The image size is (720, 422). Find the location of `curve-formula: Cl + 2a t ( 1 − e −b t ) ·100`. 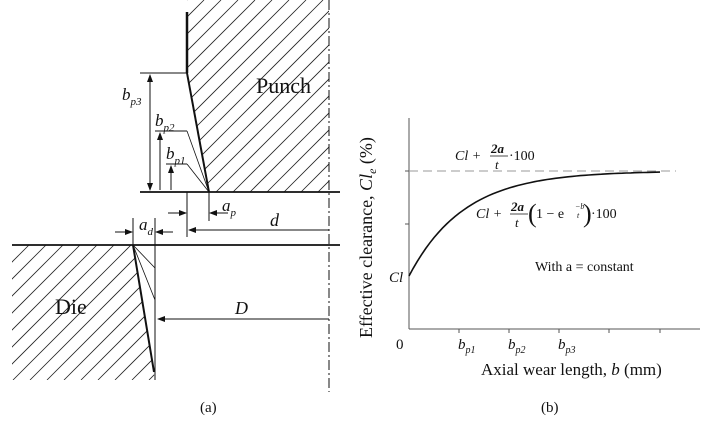

curve-formula: Cl + 2a t ( 1 − e −b t ) ·100 is located at coordinates (546, 214).